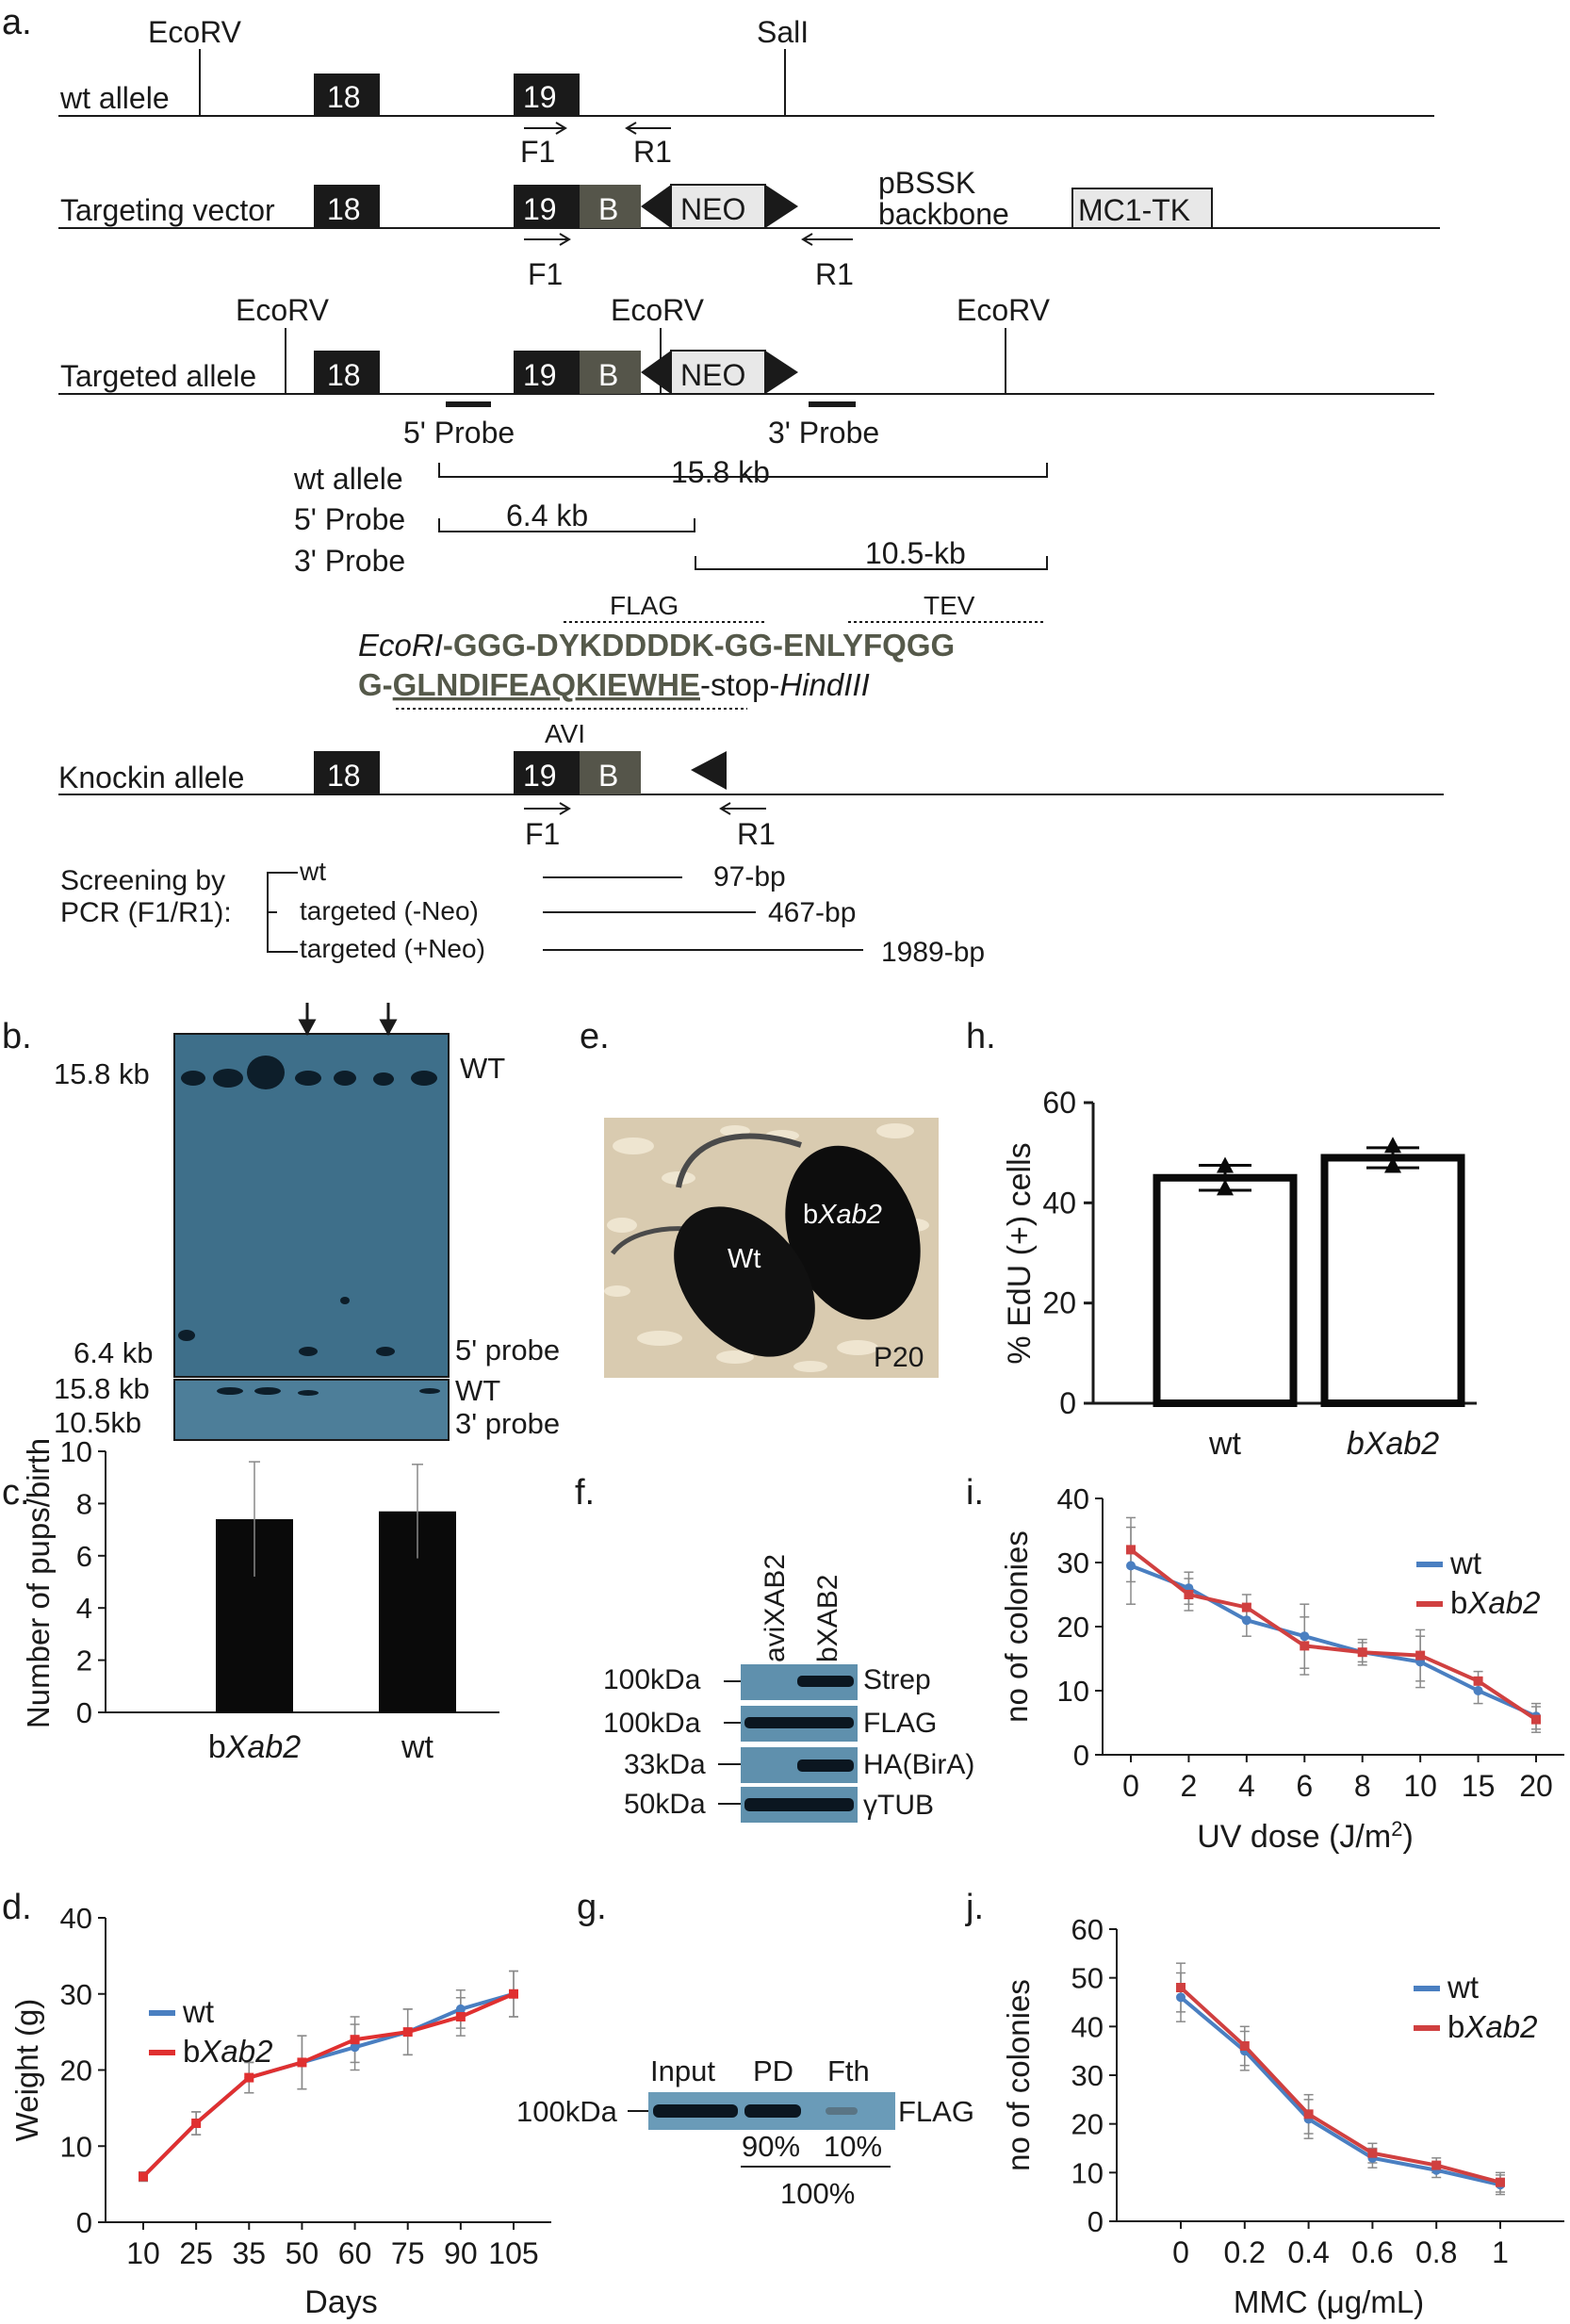  What do you see at coordinates (897, 1679) in the screenshot?
I see `band-label: Strep` at bounding box center [897, 1679].